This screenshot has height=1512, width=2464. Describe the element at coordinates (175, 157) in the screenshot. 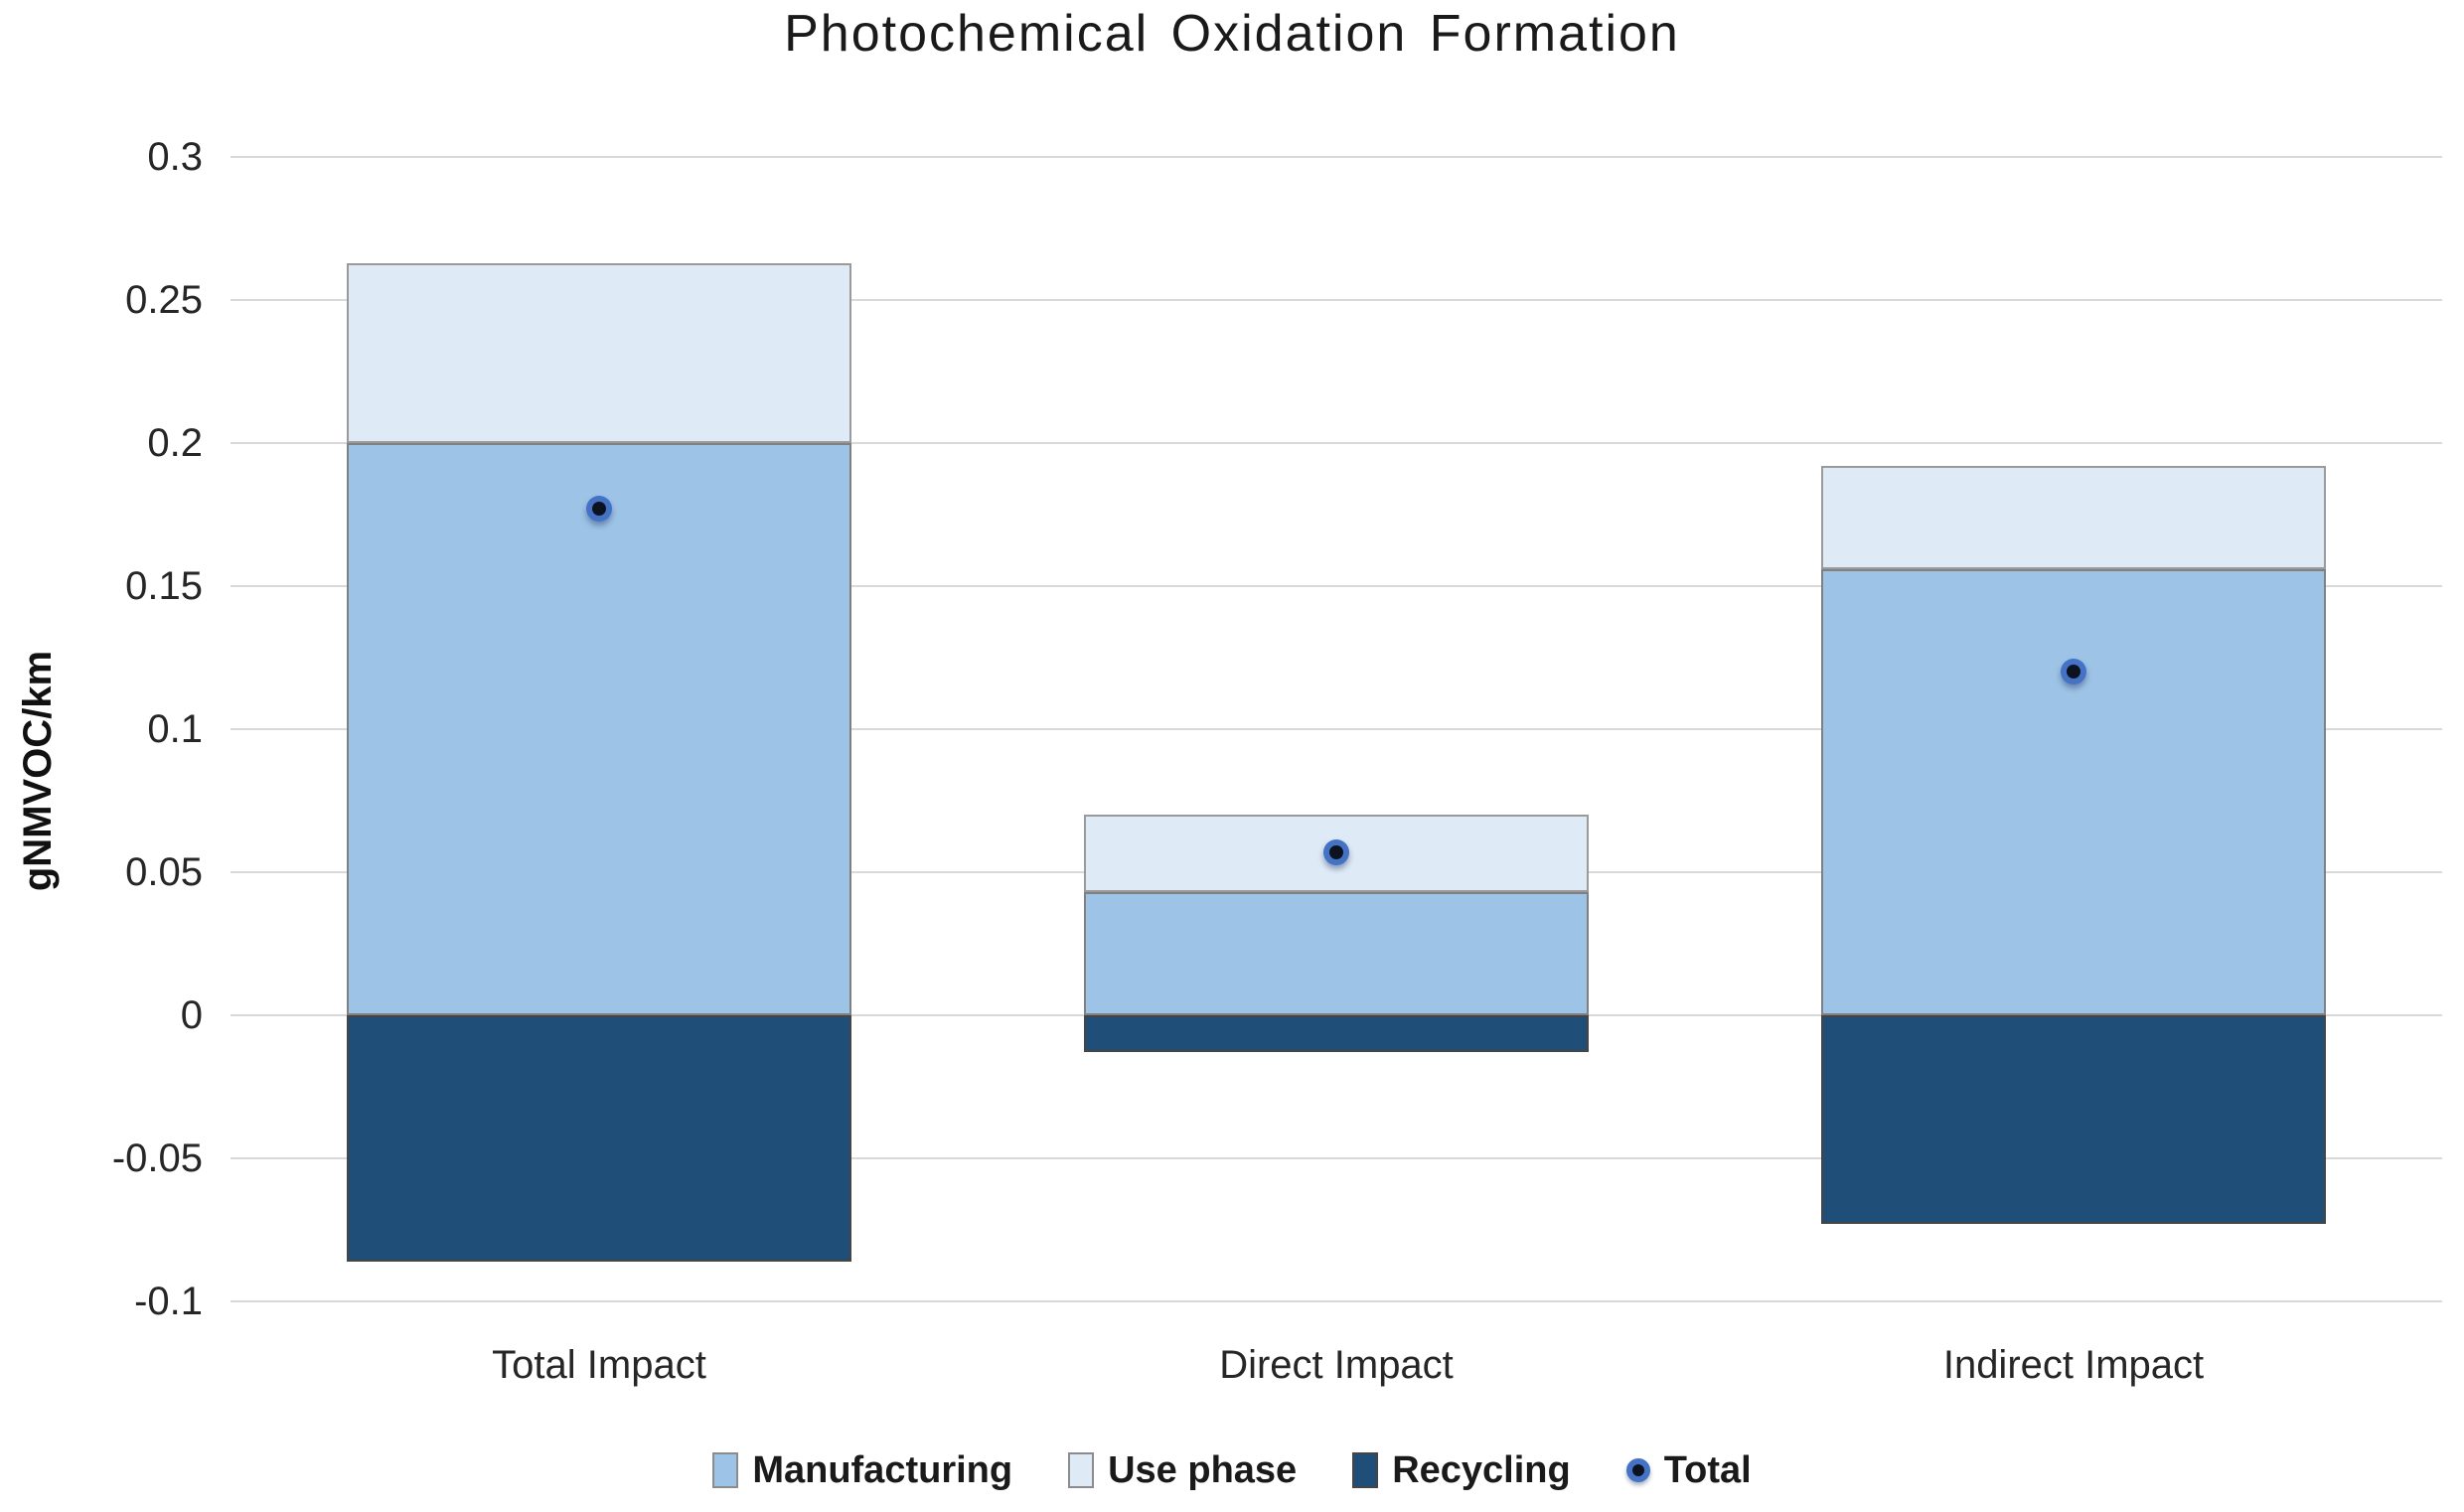

I see `y-tick-label: 0.3` at that location.